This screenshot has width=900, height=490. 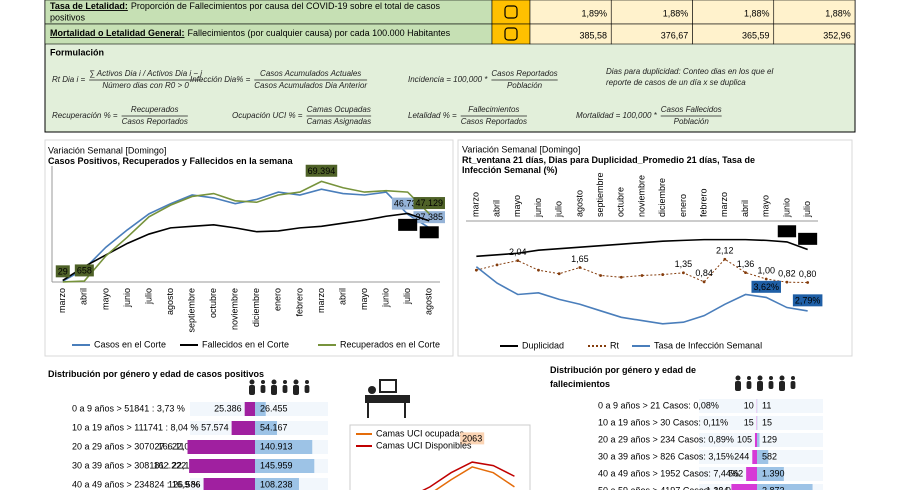 What do you see at coordinates (745, 208) in the screenshot?
I see `x-tick-label: abril` at bounding box center [745, 208].